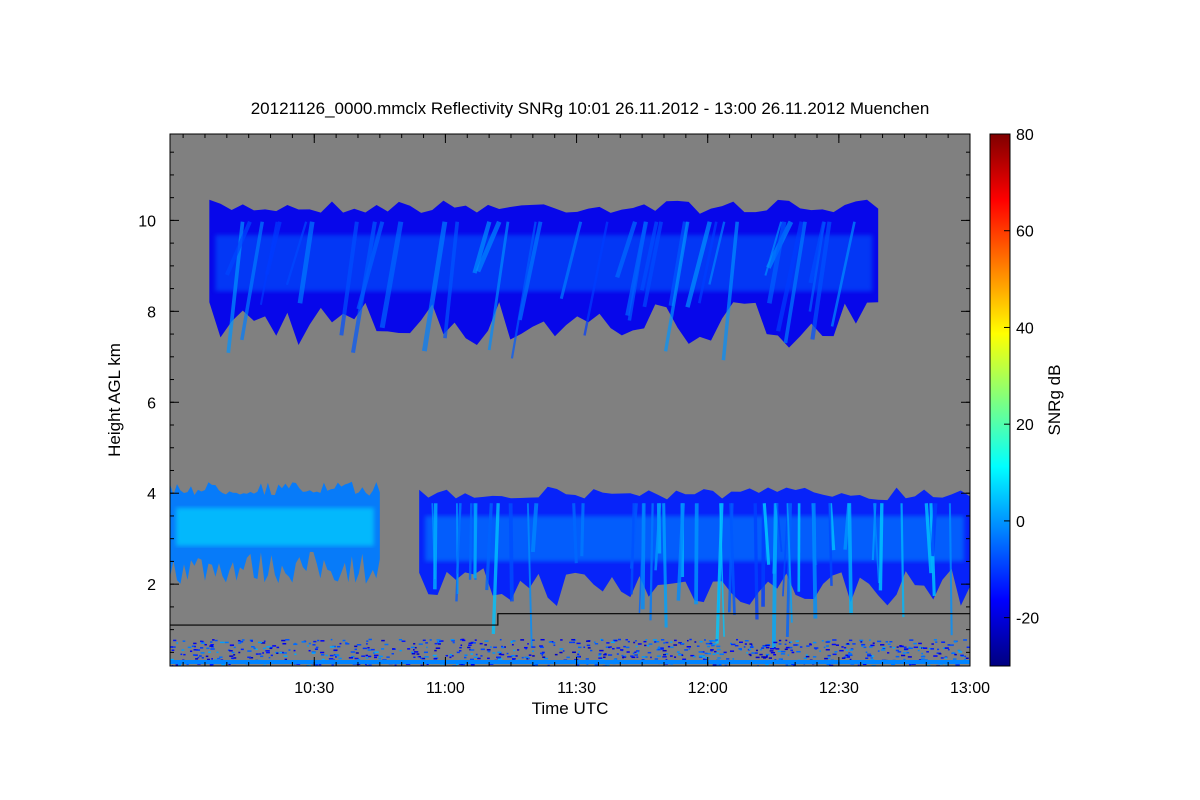 Image resolution: width=1200 pixels, height=800 pixels. Describe the element at coordinates (576, 688) in the screenshot. I see `x-tick-label: 11:30` at that location.